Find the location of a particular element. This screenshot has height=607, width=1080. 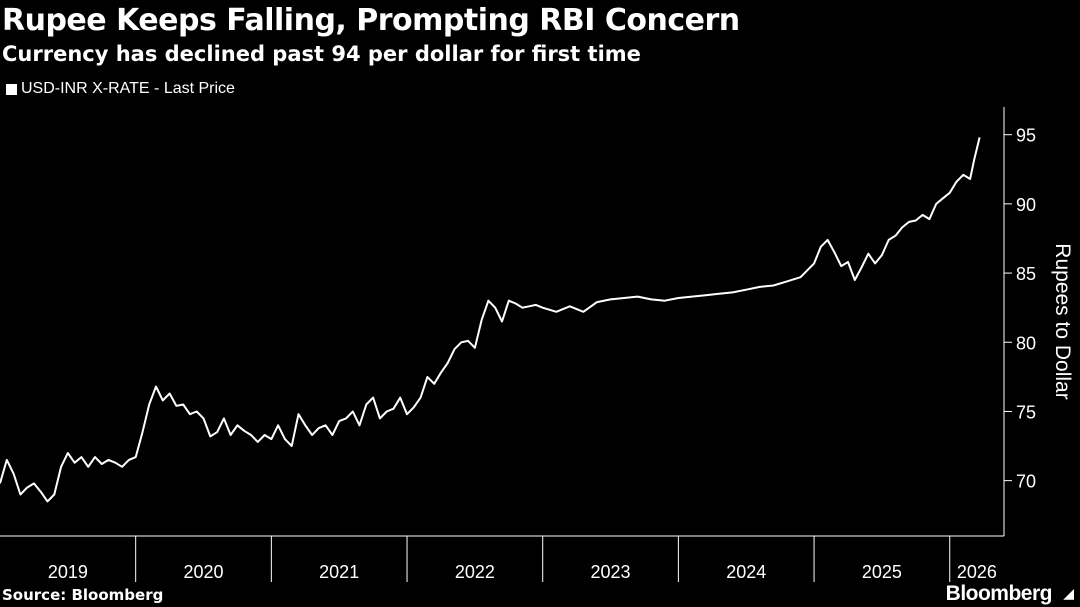

legend: USD-INR X-RATE - Last Price is located at coordinates (120, 89).